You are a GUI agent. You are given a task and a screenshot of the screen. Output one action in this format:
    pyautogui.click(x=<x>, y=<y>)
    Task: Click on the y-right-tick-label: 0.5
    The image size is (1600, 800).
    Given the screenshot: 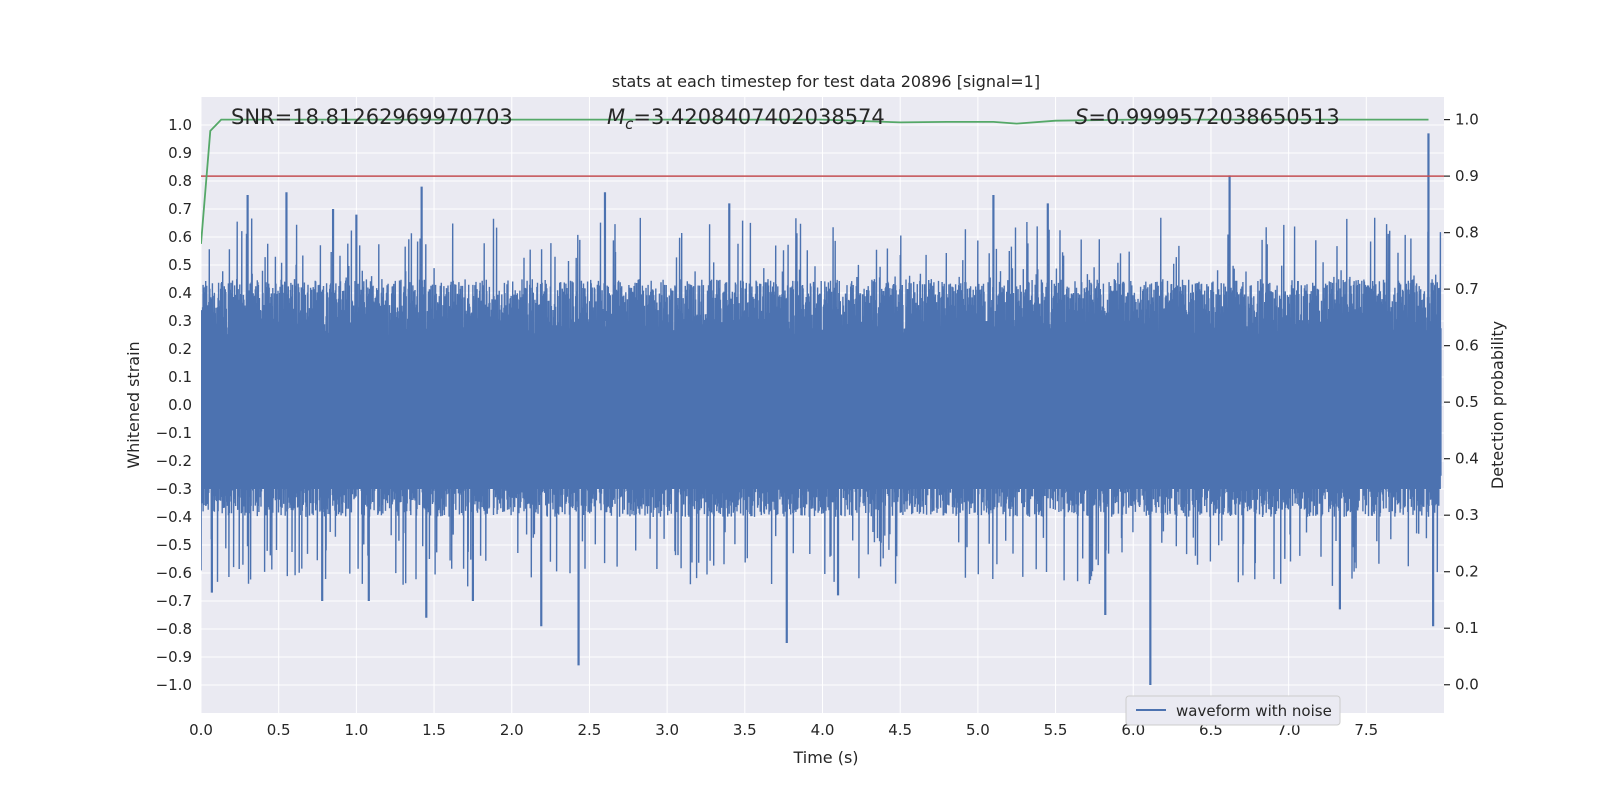 What is the action you would take?
    pyautogui.click(x=1467, y=402)
    